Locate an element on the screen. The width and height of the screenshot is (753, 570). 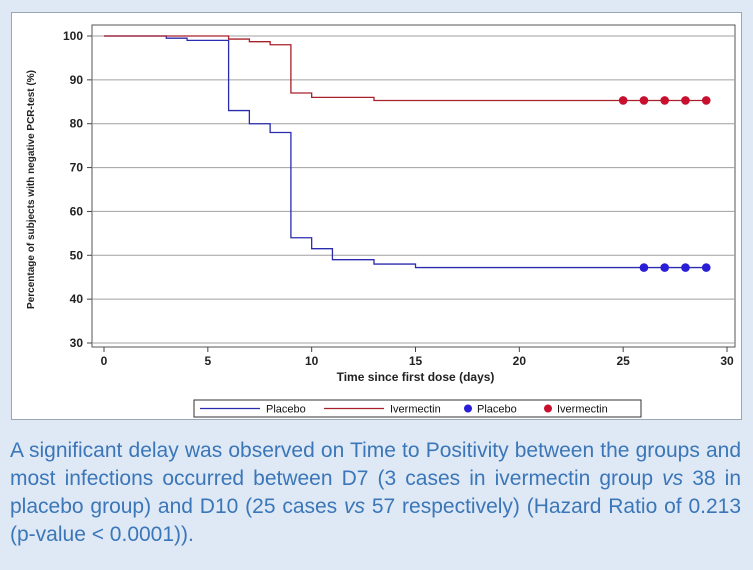
y-tick-label: 100 is located at coordinates (73, 36).